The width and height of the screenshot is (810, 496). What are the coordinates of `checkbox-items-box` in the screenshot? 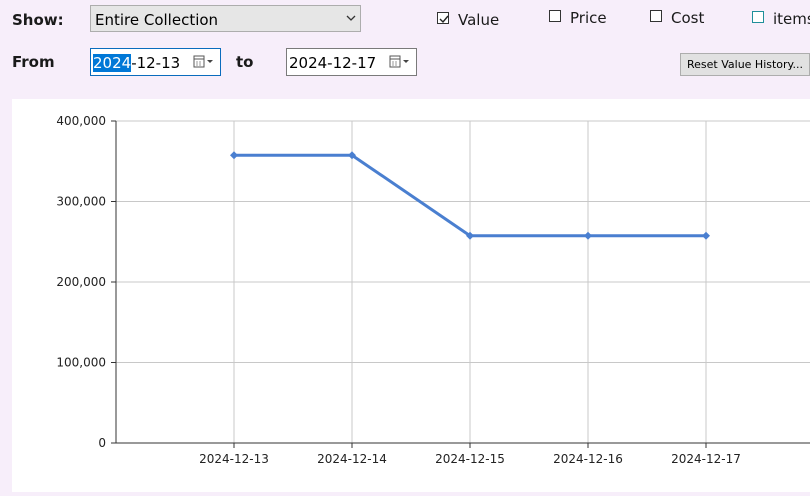 It's located at (758, 17).